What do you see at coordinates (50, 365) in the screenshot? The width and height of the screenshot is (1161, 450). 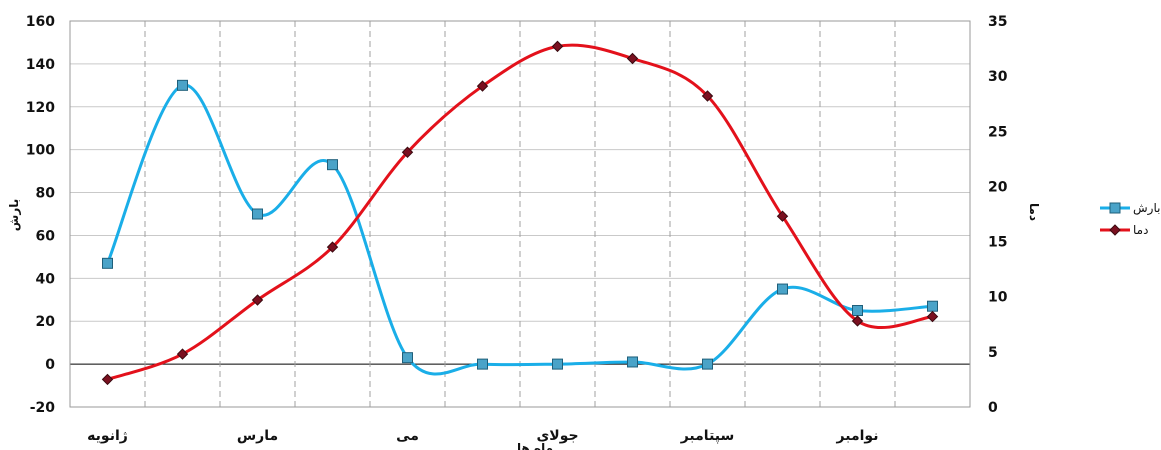 I see `y-tick-label: 0` at bounding box center [50, 365].